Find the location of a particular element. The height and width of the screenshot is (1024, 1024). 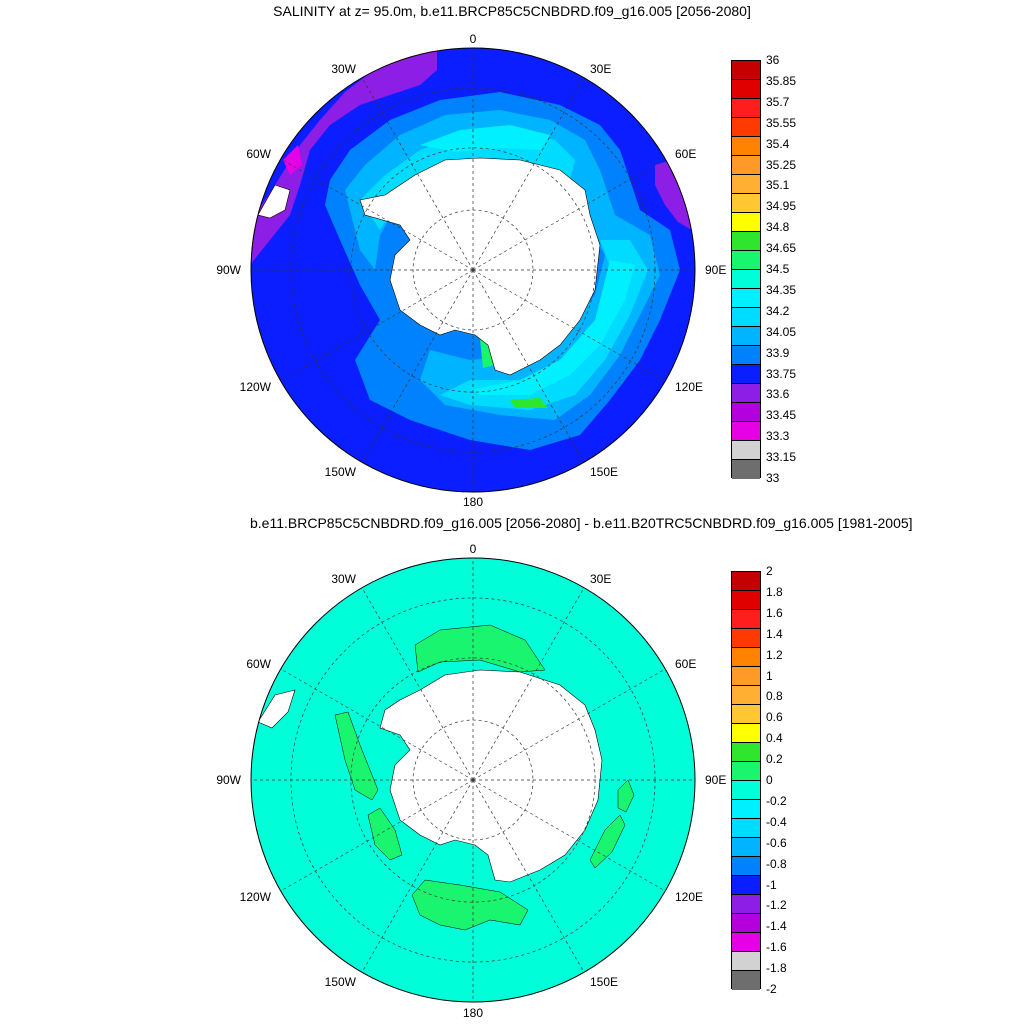

colorbar-tick-label: 34.8 is located at coordinates (778, 227).